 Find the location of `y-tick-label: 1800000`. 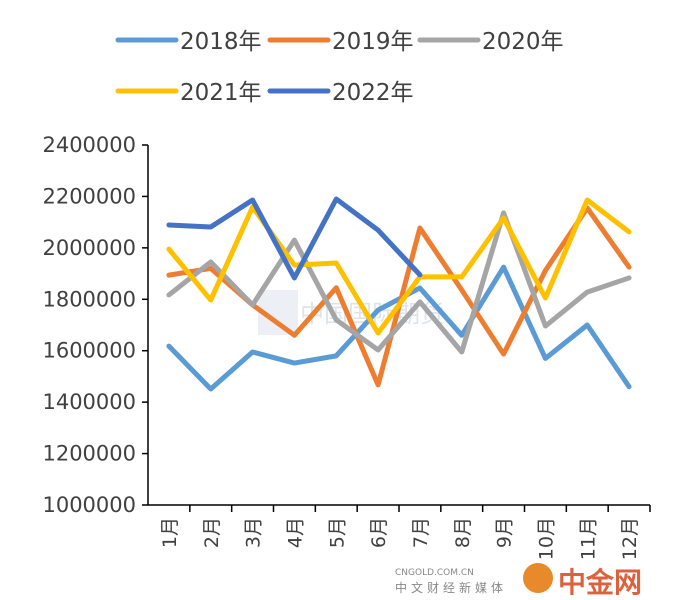

y-tick-label: 1800000 is located at coordinates (89, 299).